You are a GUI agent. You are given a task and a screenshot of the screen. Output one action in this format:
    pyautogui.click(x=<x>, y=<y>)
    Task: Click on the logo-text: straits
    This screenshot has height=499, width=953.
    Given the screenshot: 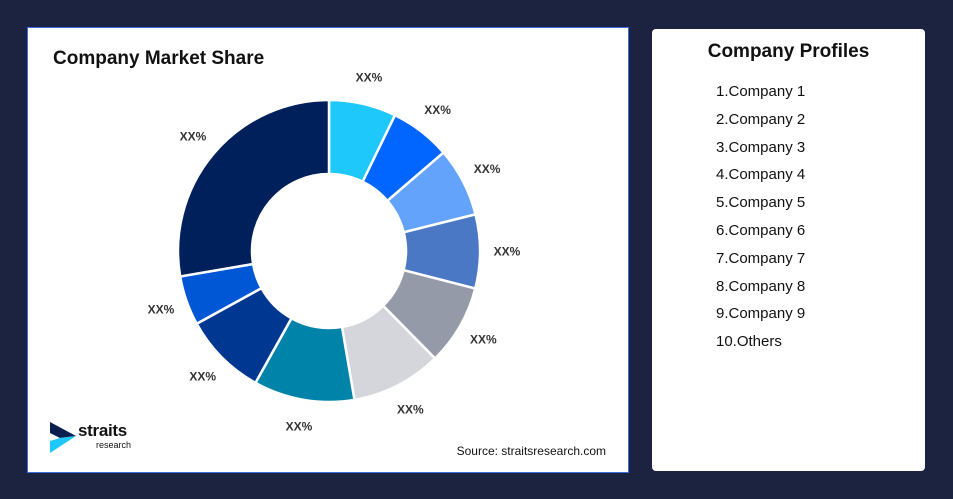 What is the action you would take?
    pyautogui.click(x=102, y=430)
    